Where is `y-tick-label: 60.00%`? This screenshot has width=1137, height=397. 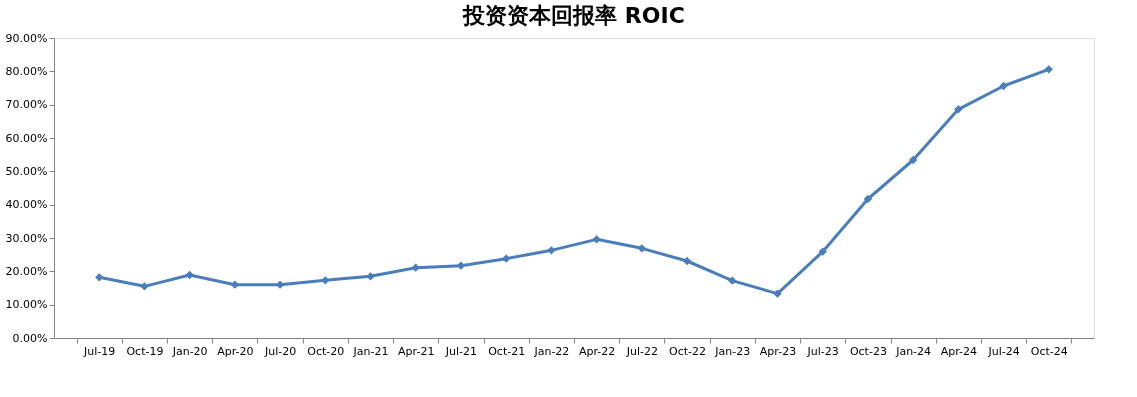
y-tick-label: 60.00% is located at coordinates (26, 138).